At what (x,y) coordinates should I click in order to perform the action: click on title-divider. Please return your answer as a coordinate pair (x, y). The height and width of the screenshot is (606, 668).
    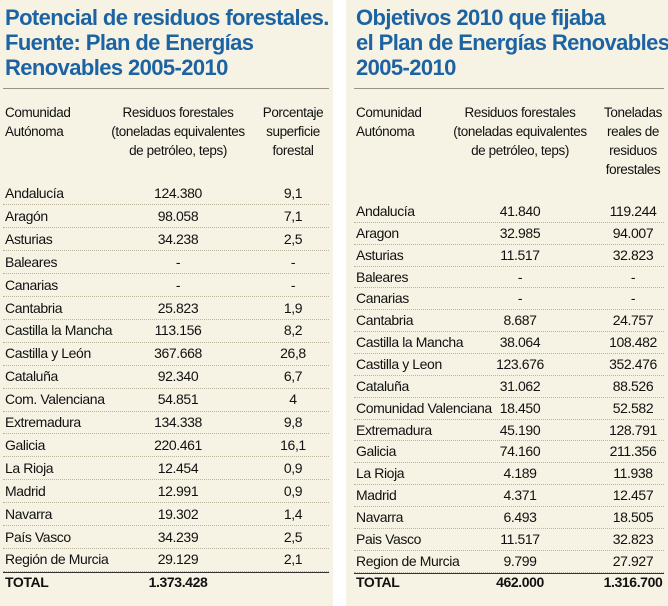
    Looking at the image, I should click on (166, 88).